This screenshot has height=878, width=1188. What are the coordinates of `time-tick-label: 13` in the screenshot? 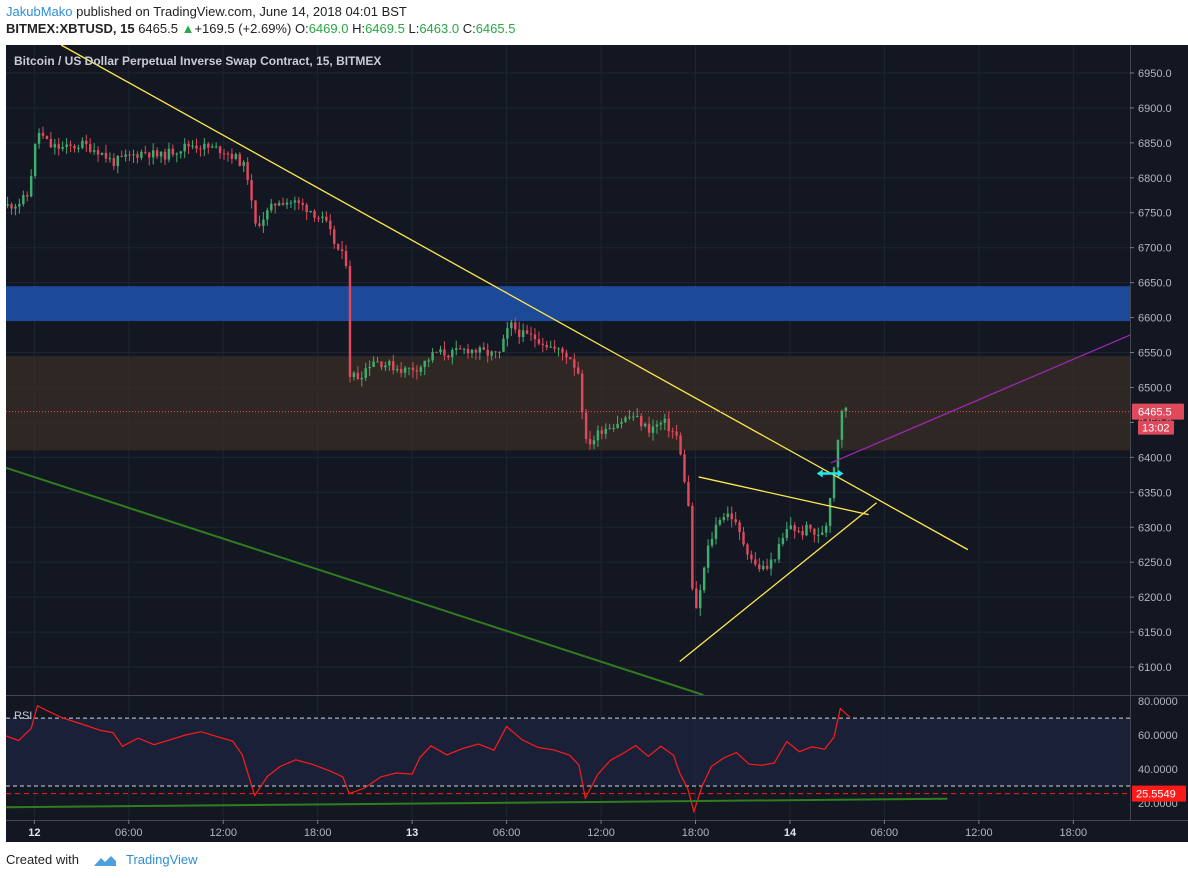 It's located at (412, 833).